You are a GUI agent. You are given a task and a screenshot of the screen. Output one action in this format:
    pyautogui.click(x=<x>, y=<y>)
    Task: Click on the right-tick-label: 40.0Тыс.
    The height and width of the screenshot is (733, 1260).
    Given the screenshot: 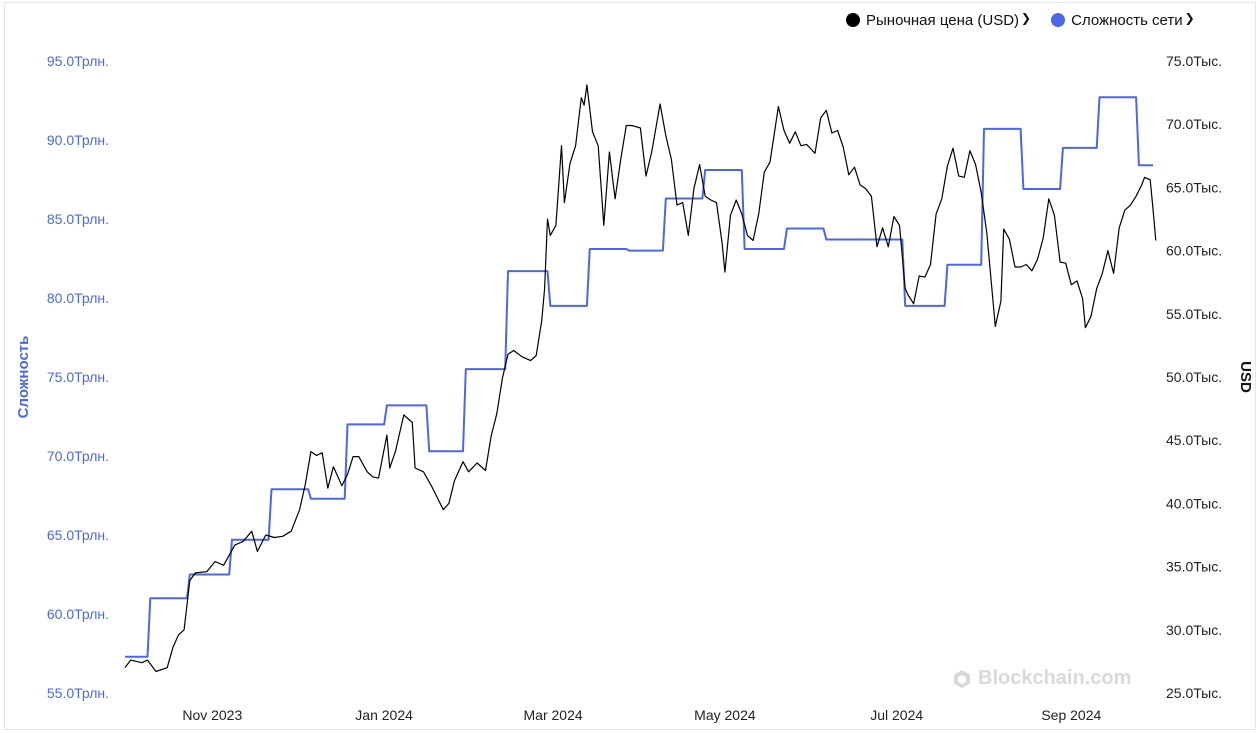 What is the action you would take?
    pyautogui.click(x=1194, y=503)
    